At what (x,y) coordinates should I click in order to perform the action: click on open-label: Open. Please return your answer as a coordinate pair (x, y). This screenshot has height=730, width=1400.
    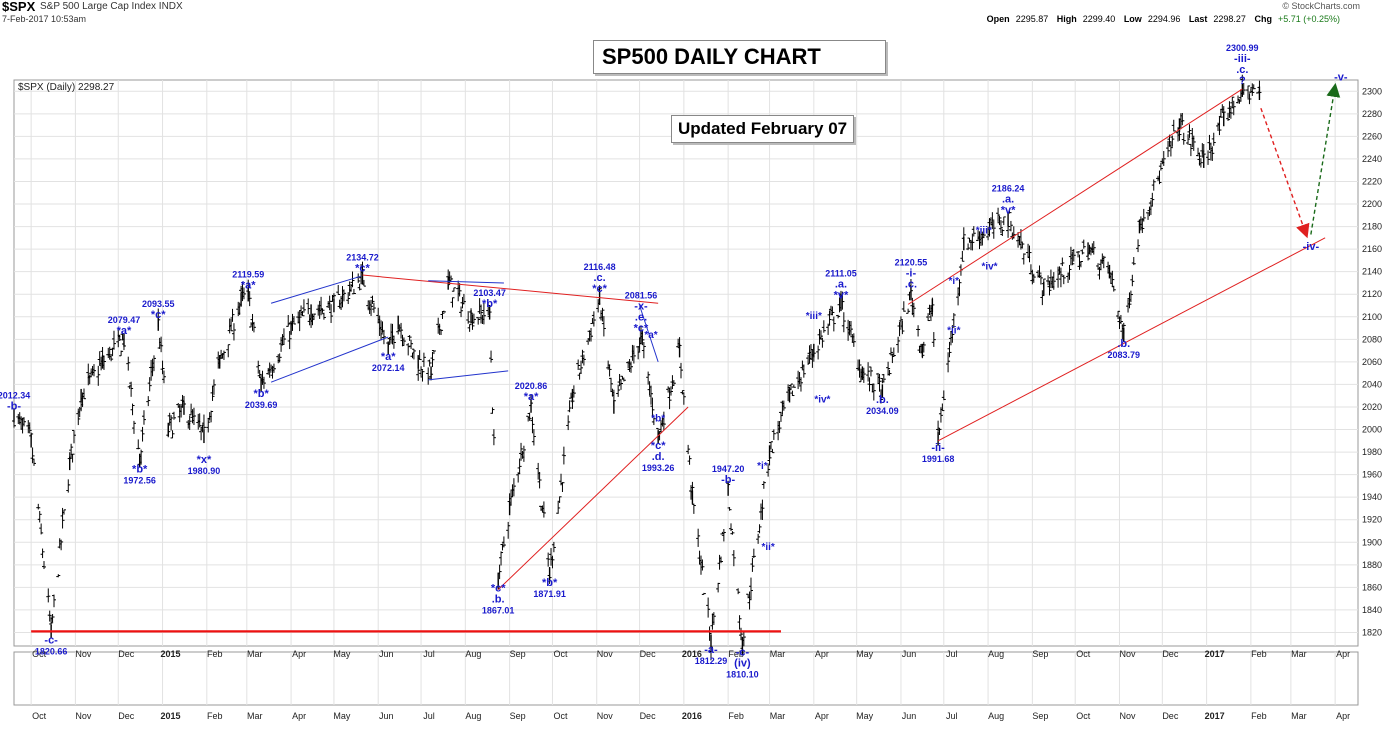
    Looking at the image, I should click on (998, 19).